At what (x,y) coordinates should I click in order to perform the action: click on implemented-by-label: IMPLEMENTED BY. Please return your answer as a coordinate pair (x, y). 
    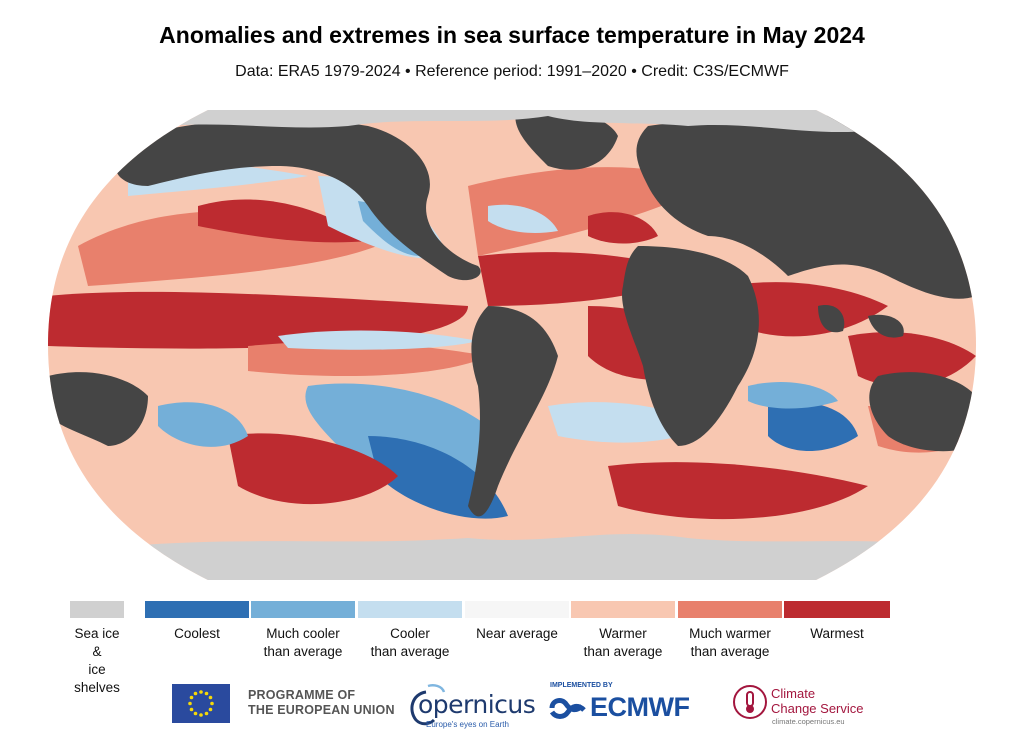
    Looking at the image, I should click on (581, 685).